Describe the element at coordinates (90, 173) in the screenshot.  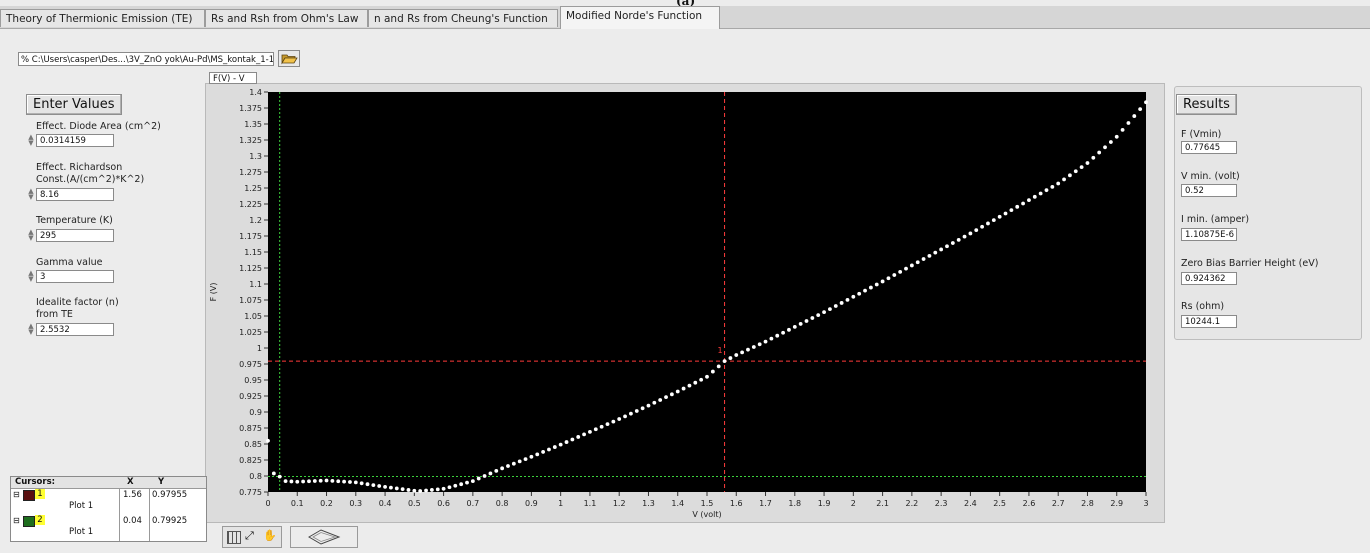
I see `richardson-const-label: Effect. Richardson Const.(A/(cm^2)*K^2)` at that location.